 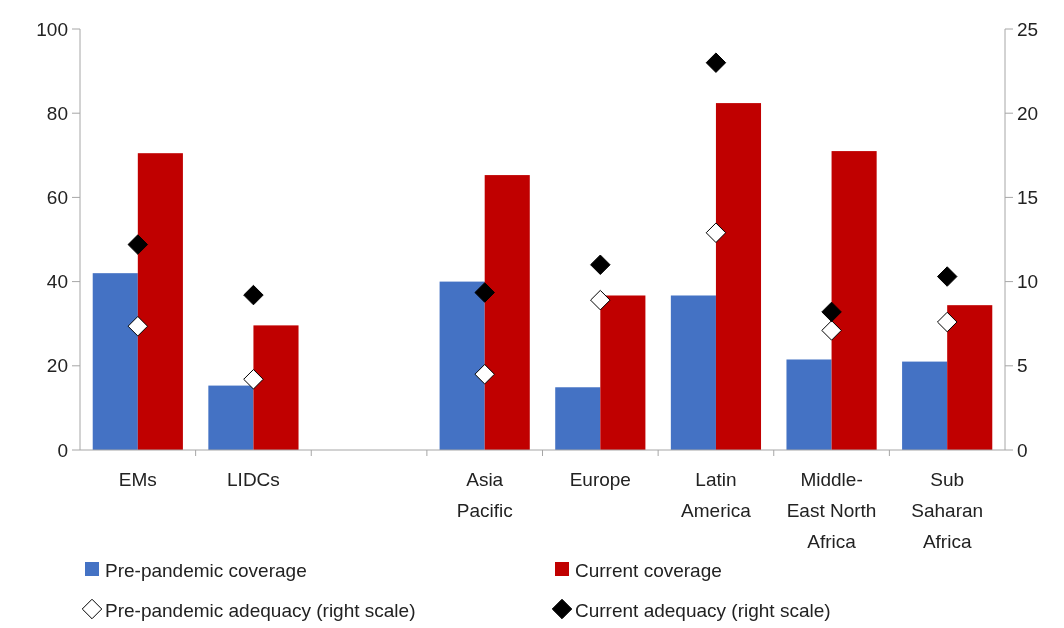 What do you see at coordinates (52, 29) in the screenshot?
I see `y-tick-label: 100` at bounding box center [52, 29].